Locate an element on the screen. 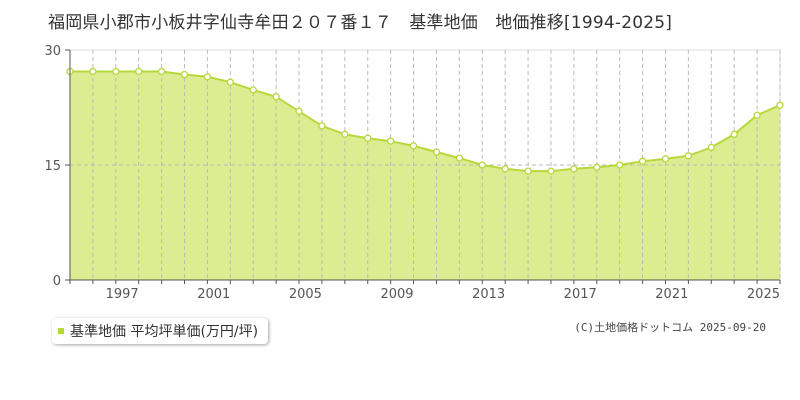  legend: 基準地価 平均坪単価(万円/坪) is located at coordinates (160, 331).